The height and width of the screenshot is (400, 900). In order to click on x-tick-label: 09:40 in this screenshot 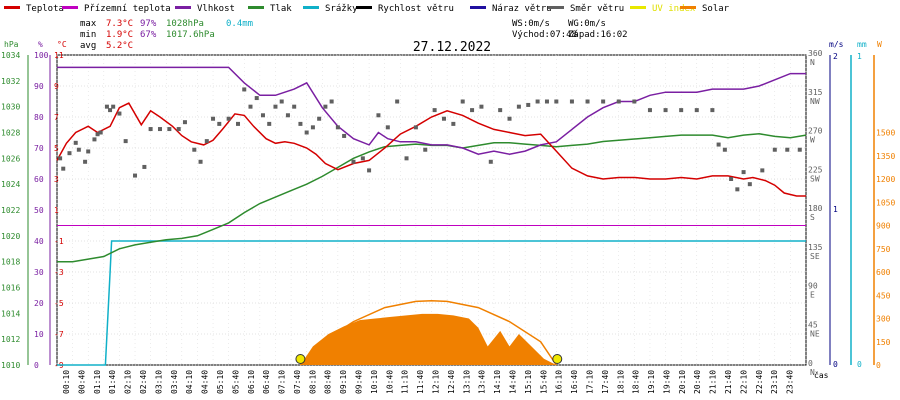, I will do `click(359, 382)`.